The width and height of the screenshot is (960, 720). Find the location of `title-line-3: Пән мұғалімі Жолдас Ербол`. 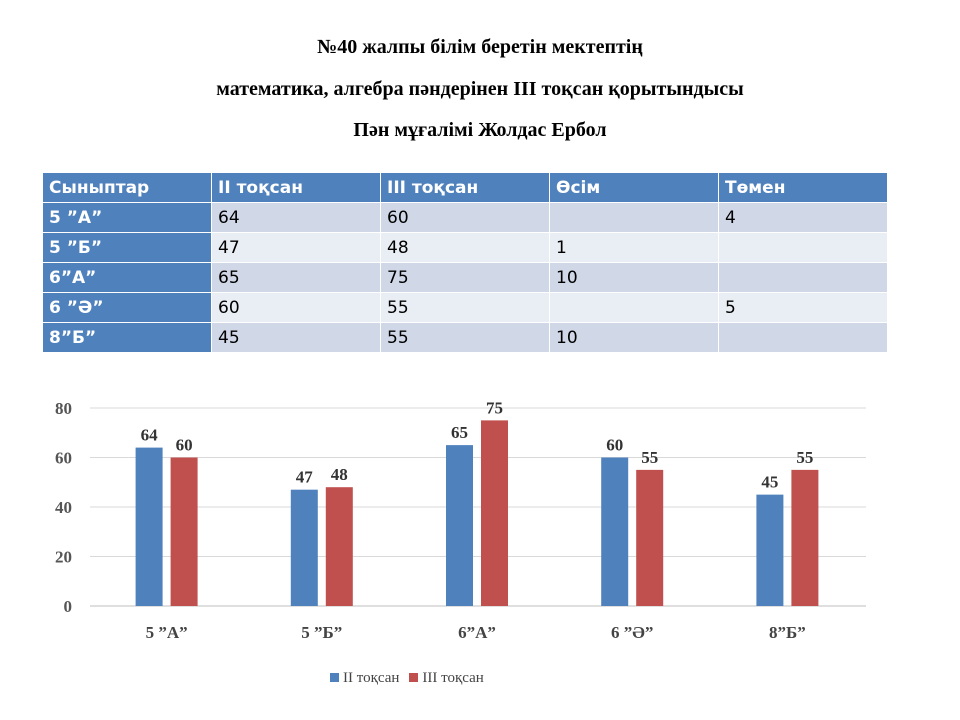

title-line-3: Пән мұғалімі Жолдас Ербол is located at coordinates (480, 130).